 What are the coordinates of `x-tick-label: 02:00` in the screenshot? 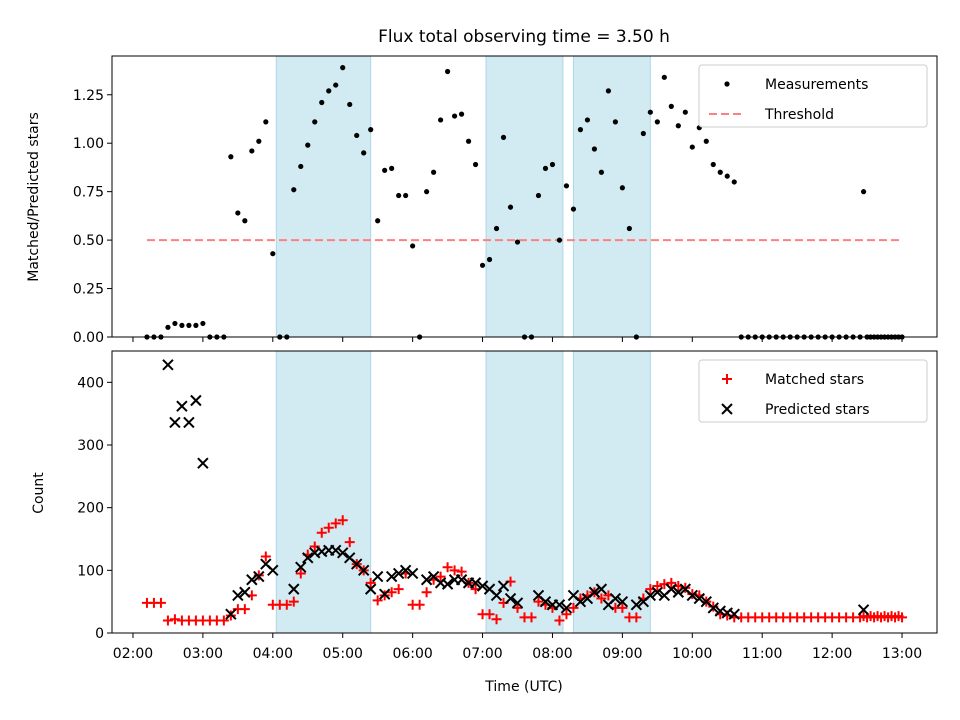 It's located at (133, 654).